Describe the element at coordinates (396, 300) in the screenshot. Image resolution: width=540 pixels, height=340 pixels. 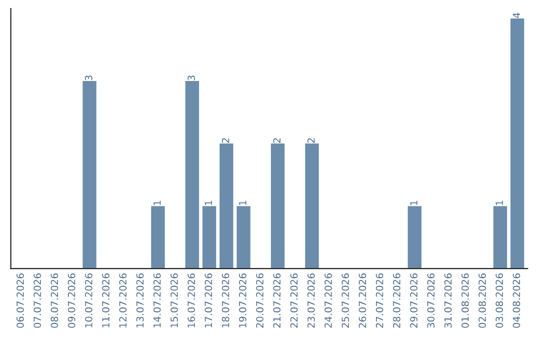
I see `x-tick-label: 28.07.2026` at that location.